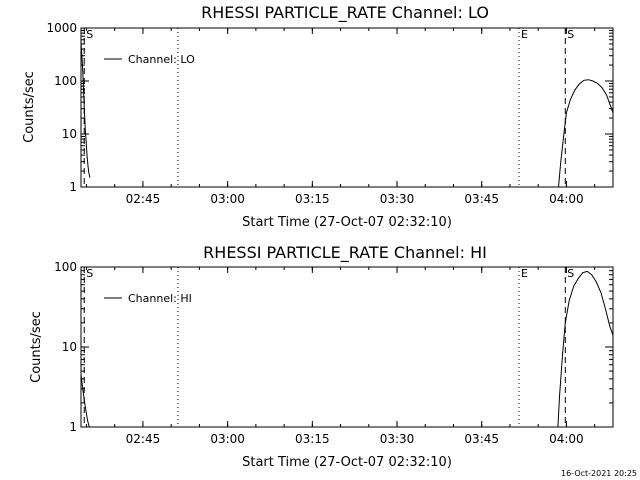 The width and height of the screenshot is (640, 480). Describe the element at coordinates (61, 28) in the screenshot. I see `y-tick-label: 1000` at that location.